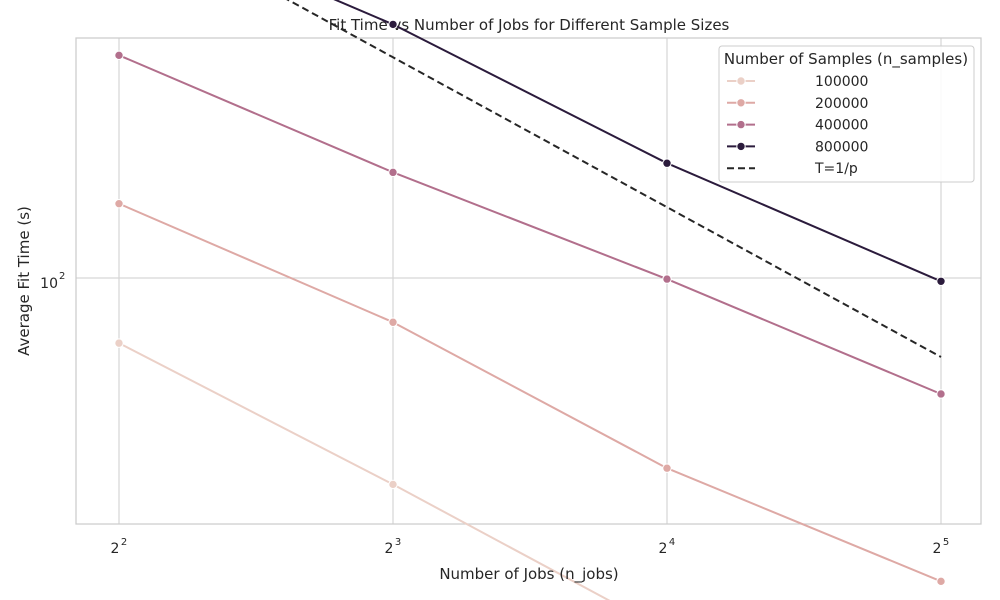 The height and width of the screenshot is (600, 1000). What do you see at coordinates (672, 542) in the screenshot?
I see `x-tick-exponent: 4` at bounding box center [672, 542].